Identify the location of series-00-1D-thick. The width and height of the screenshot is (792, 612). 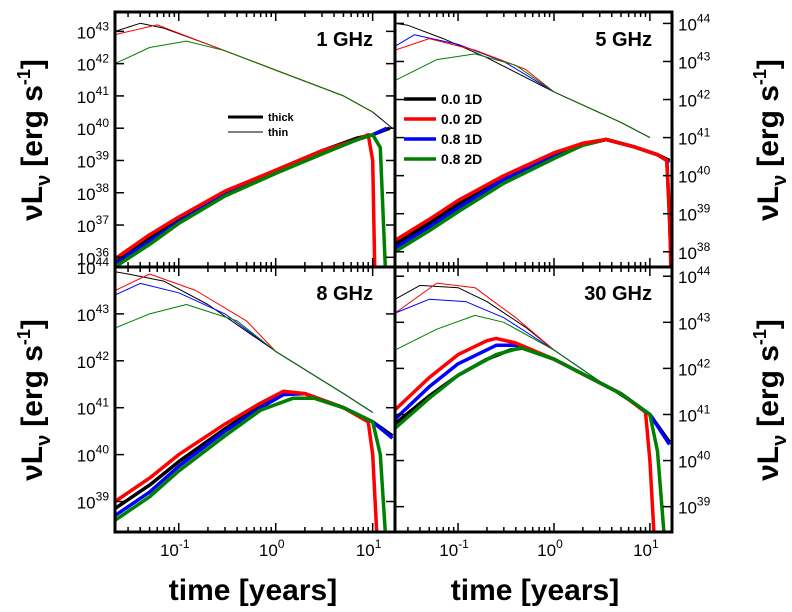
(533, 191).